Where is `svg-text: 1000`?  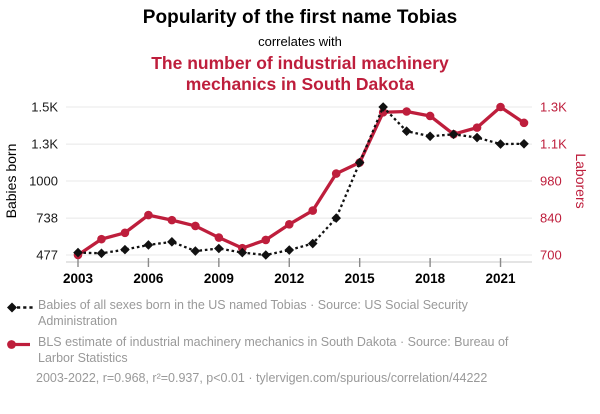 svg-text: 1000 is located at coordinates (43, 181).